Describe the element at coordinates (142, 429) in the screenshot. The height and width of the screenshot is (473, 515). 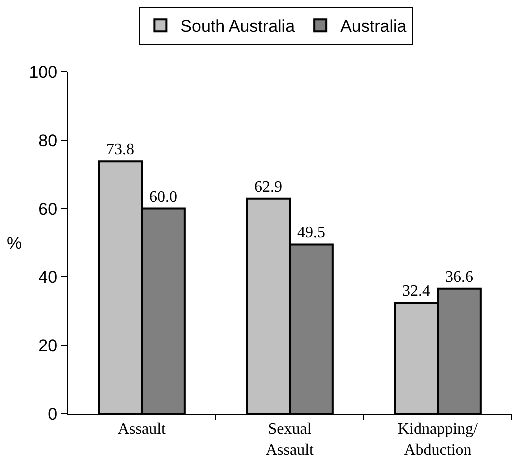
I see `x-tick-label: Assault` at that location.